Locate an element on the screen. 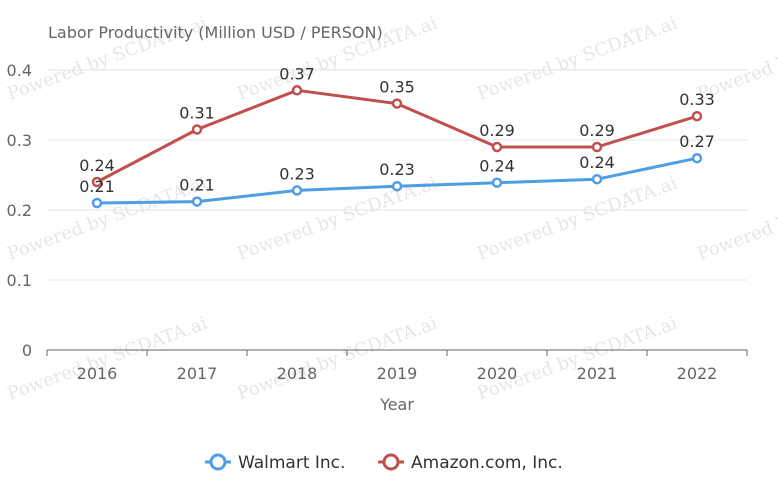 This screenshot has height=489, width=778. y-tick-label: 0.2 is located at coordinates (19, 210).